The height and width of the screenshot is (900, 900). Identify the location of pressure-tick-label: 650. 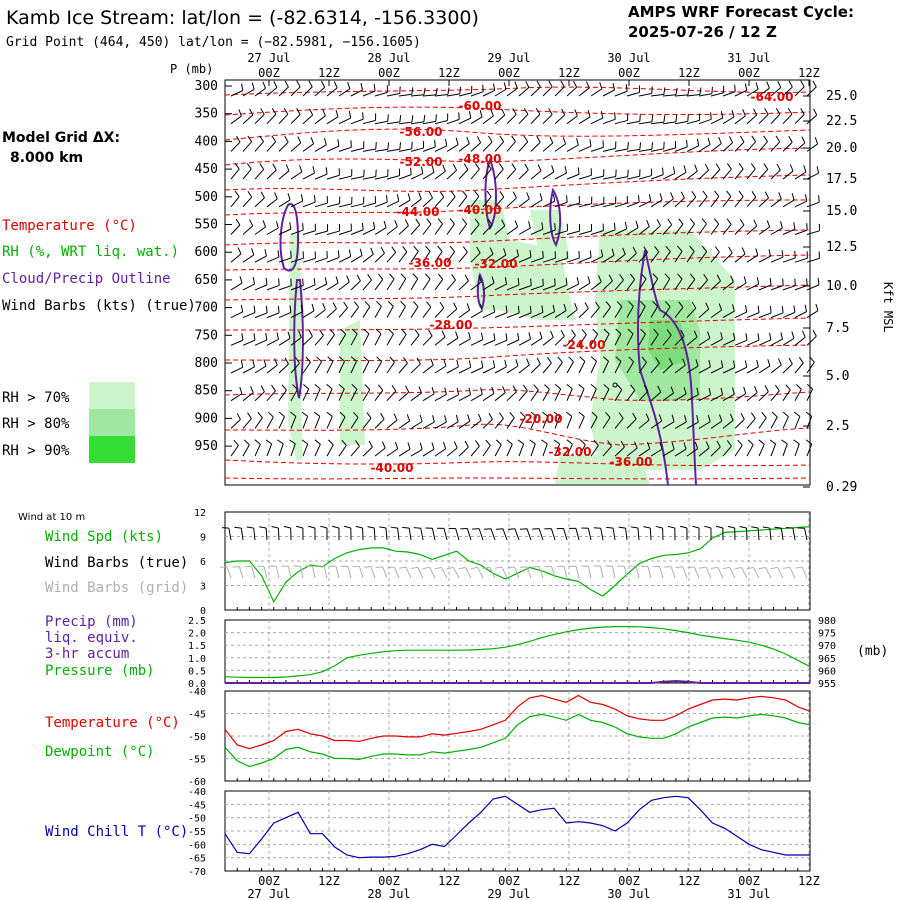
(206, 280).